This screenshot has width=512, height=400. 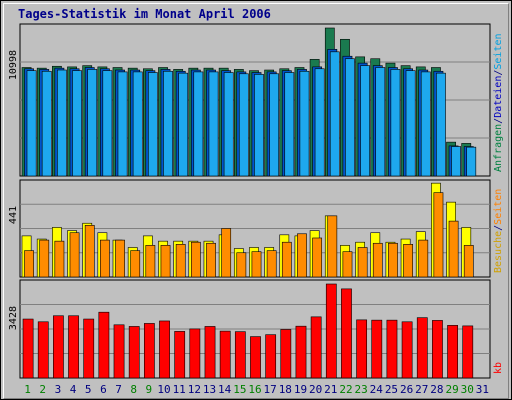 What do you see at coordinates (498, 207) in the screenshot?
I see `legend-entry: Seiten` at bounding box center [498, 207].